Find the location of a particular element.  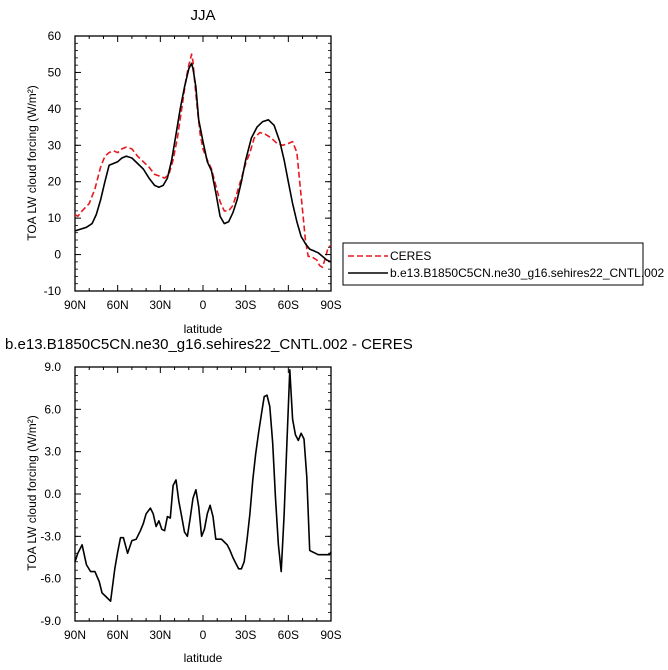

top-y-tick-label: 10 is located at coordinates (55, 218).